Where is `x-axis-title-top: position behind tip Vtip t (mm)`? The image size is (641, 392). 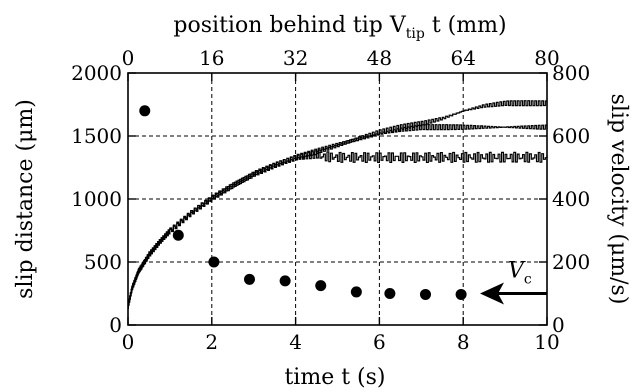
x-axis-title-top: position behind tip Vtip t (mm) is located at coordinates (339, 27).